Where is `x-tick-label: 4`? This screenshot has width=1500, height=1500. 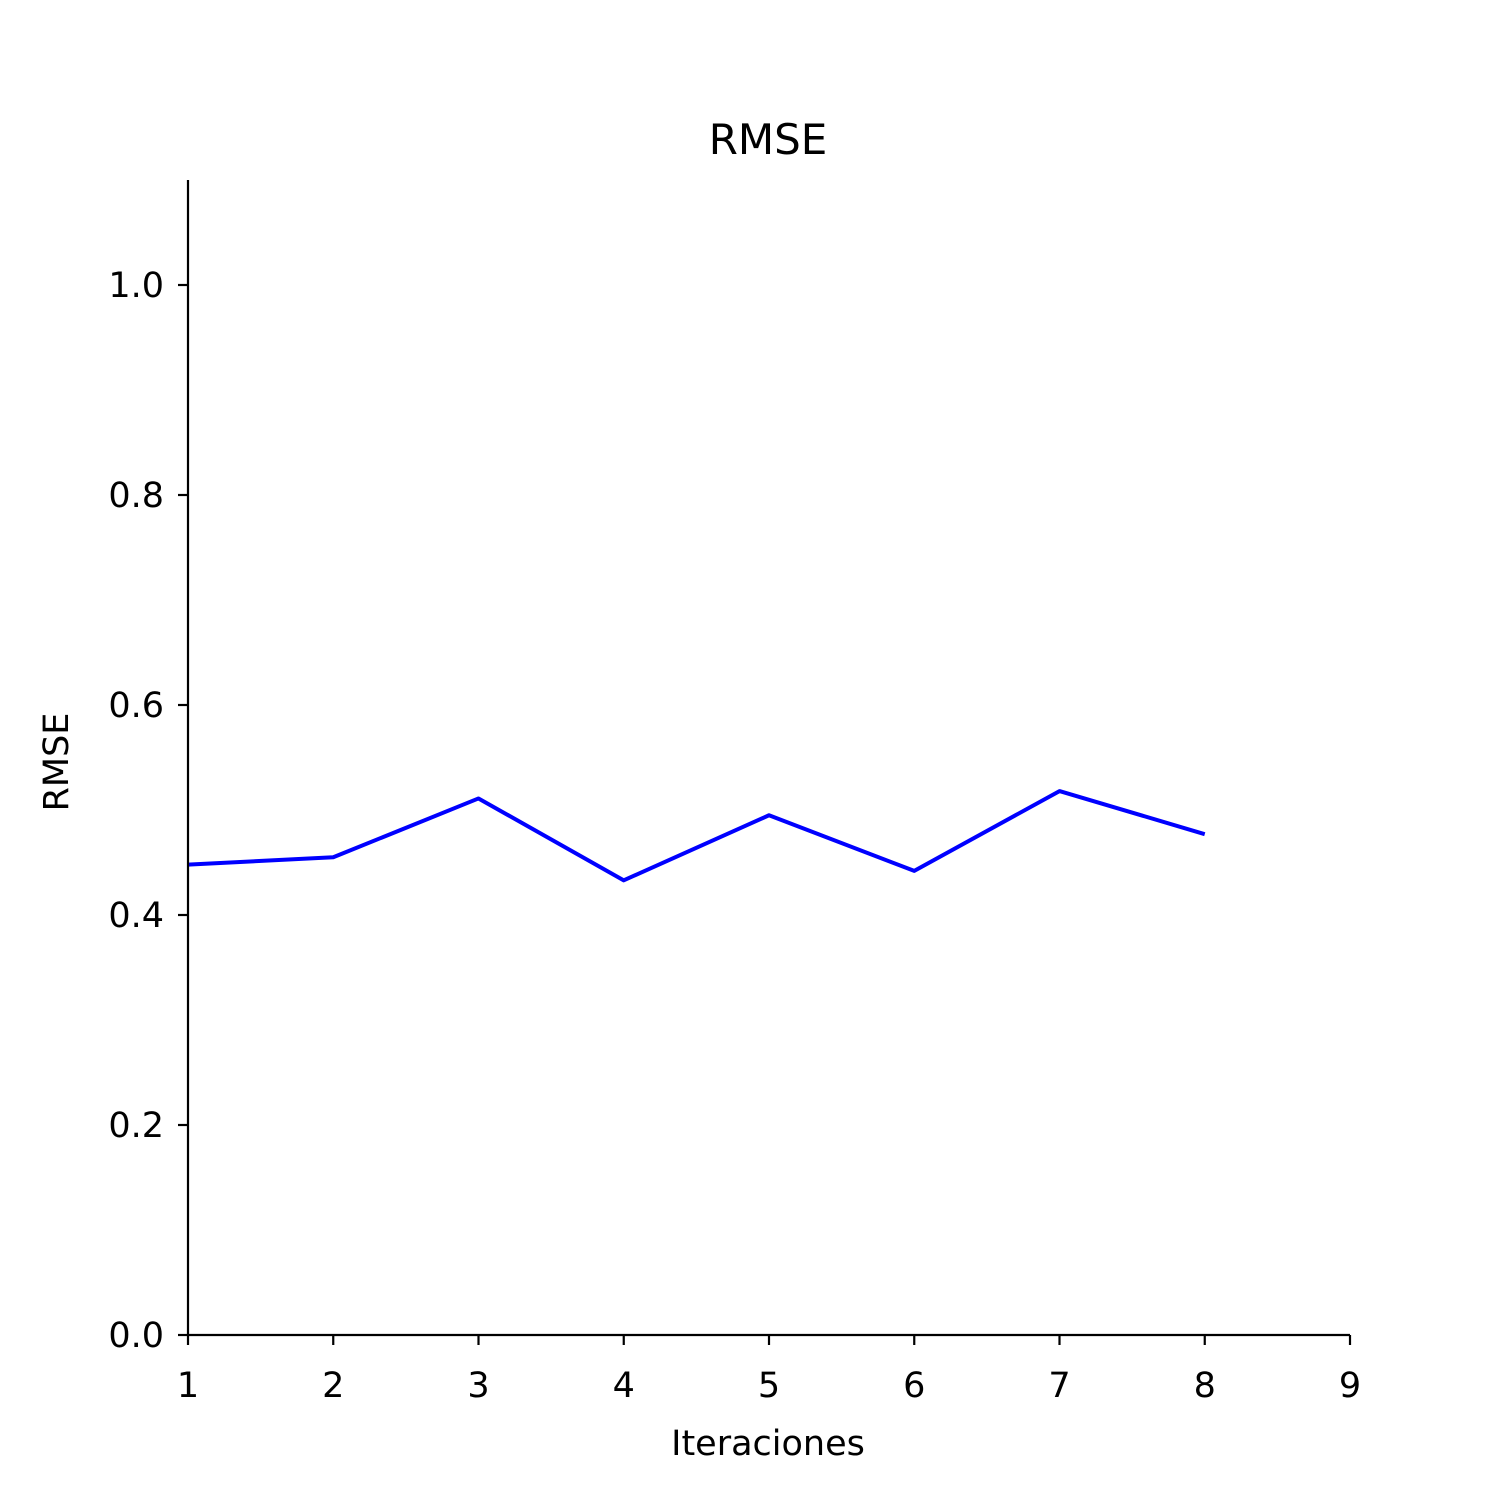 x-tick-label: 4 is located at coordinates (624, 1386).